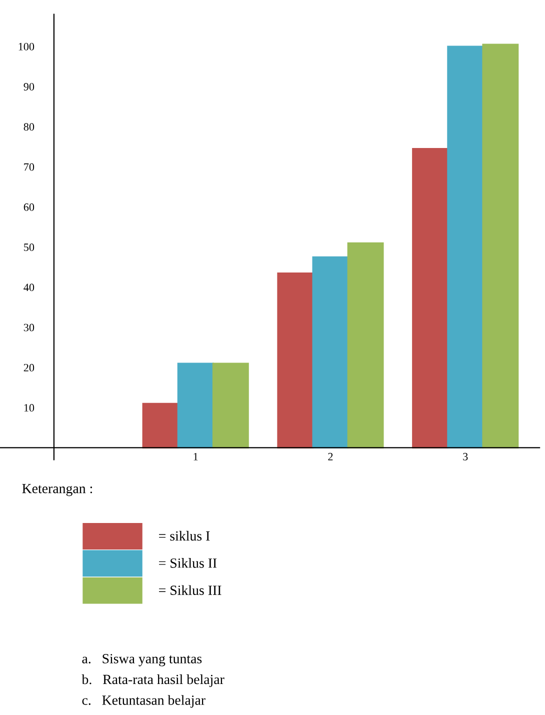 The image size is (545, 715). Describe the element at coordinates (57, 490) in the screenshot. I see `text: Keterangan :` at that location.